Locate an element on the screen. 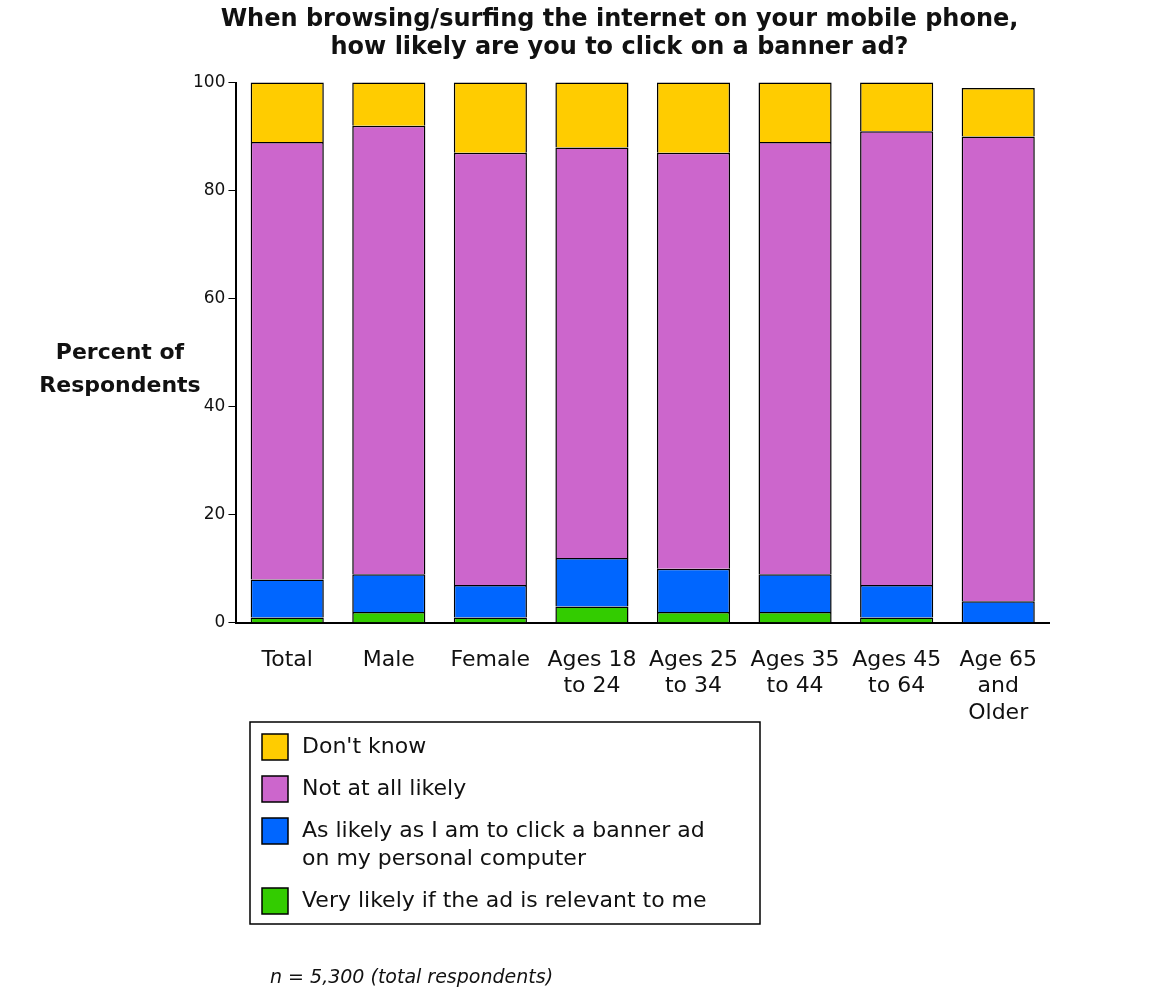 The width and height of the screenshot is (1149, 1002). y-tick-label: 20 is located at coordinates (214, 513).